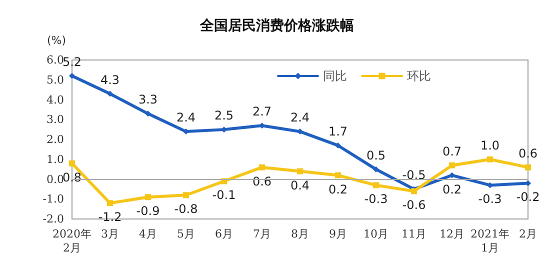 The image size is (554, 277). What do you see at coordinates (300, 185) in the screenshot?
I see `data-label: 0.4` at bounding box center [300, 185].